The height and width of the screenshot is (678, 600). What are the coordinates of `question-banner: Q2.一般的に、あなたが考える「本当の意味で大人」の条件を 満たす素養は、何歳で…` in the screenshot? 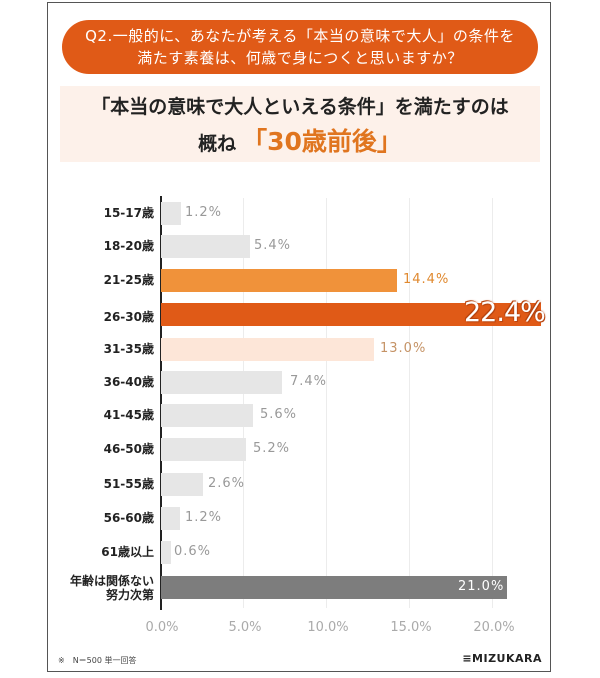 It's located at (300, 47).